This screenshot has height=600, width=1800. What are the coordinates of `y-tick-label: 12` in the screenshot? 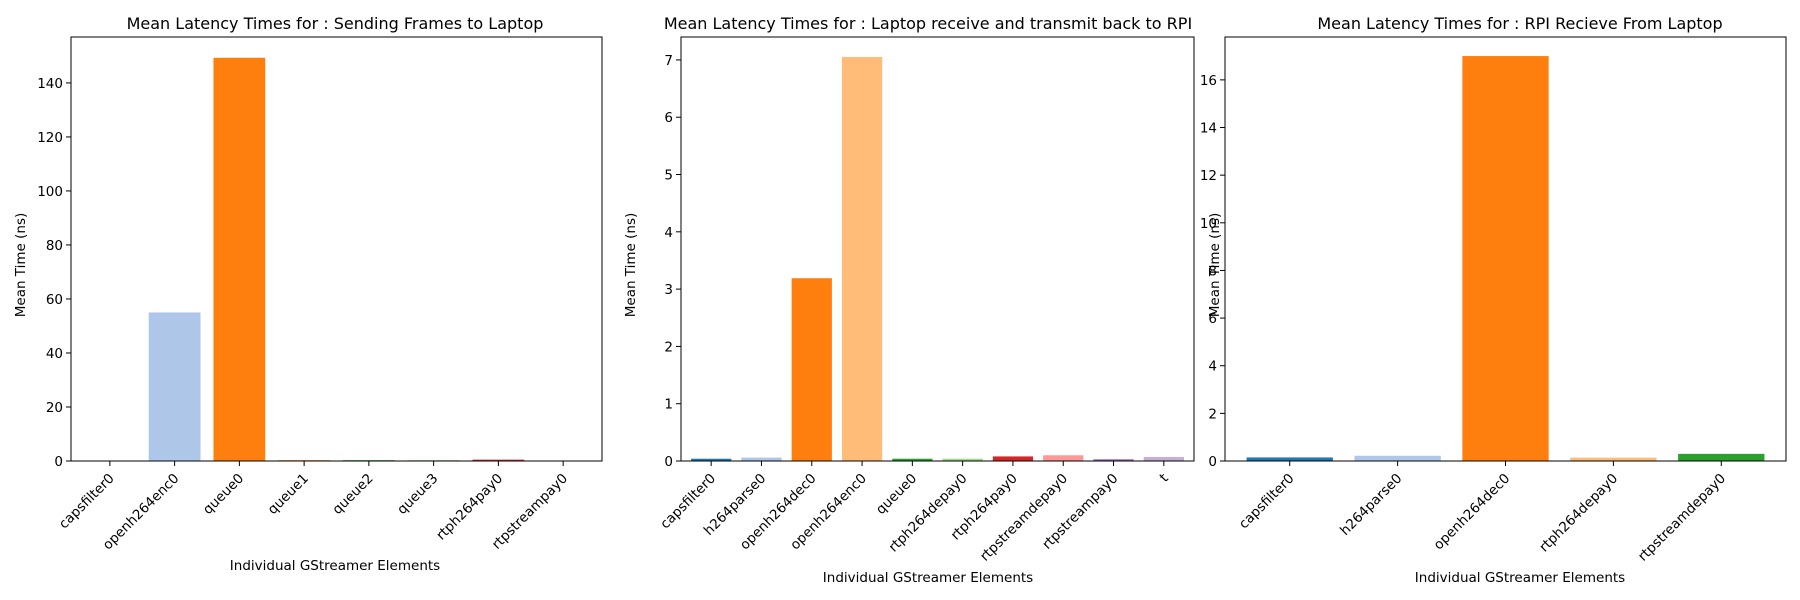 It's located at (1208, 176).